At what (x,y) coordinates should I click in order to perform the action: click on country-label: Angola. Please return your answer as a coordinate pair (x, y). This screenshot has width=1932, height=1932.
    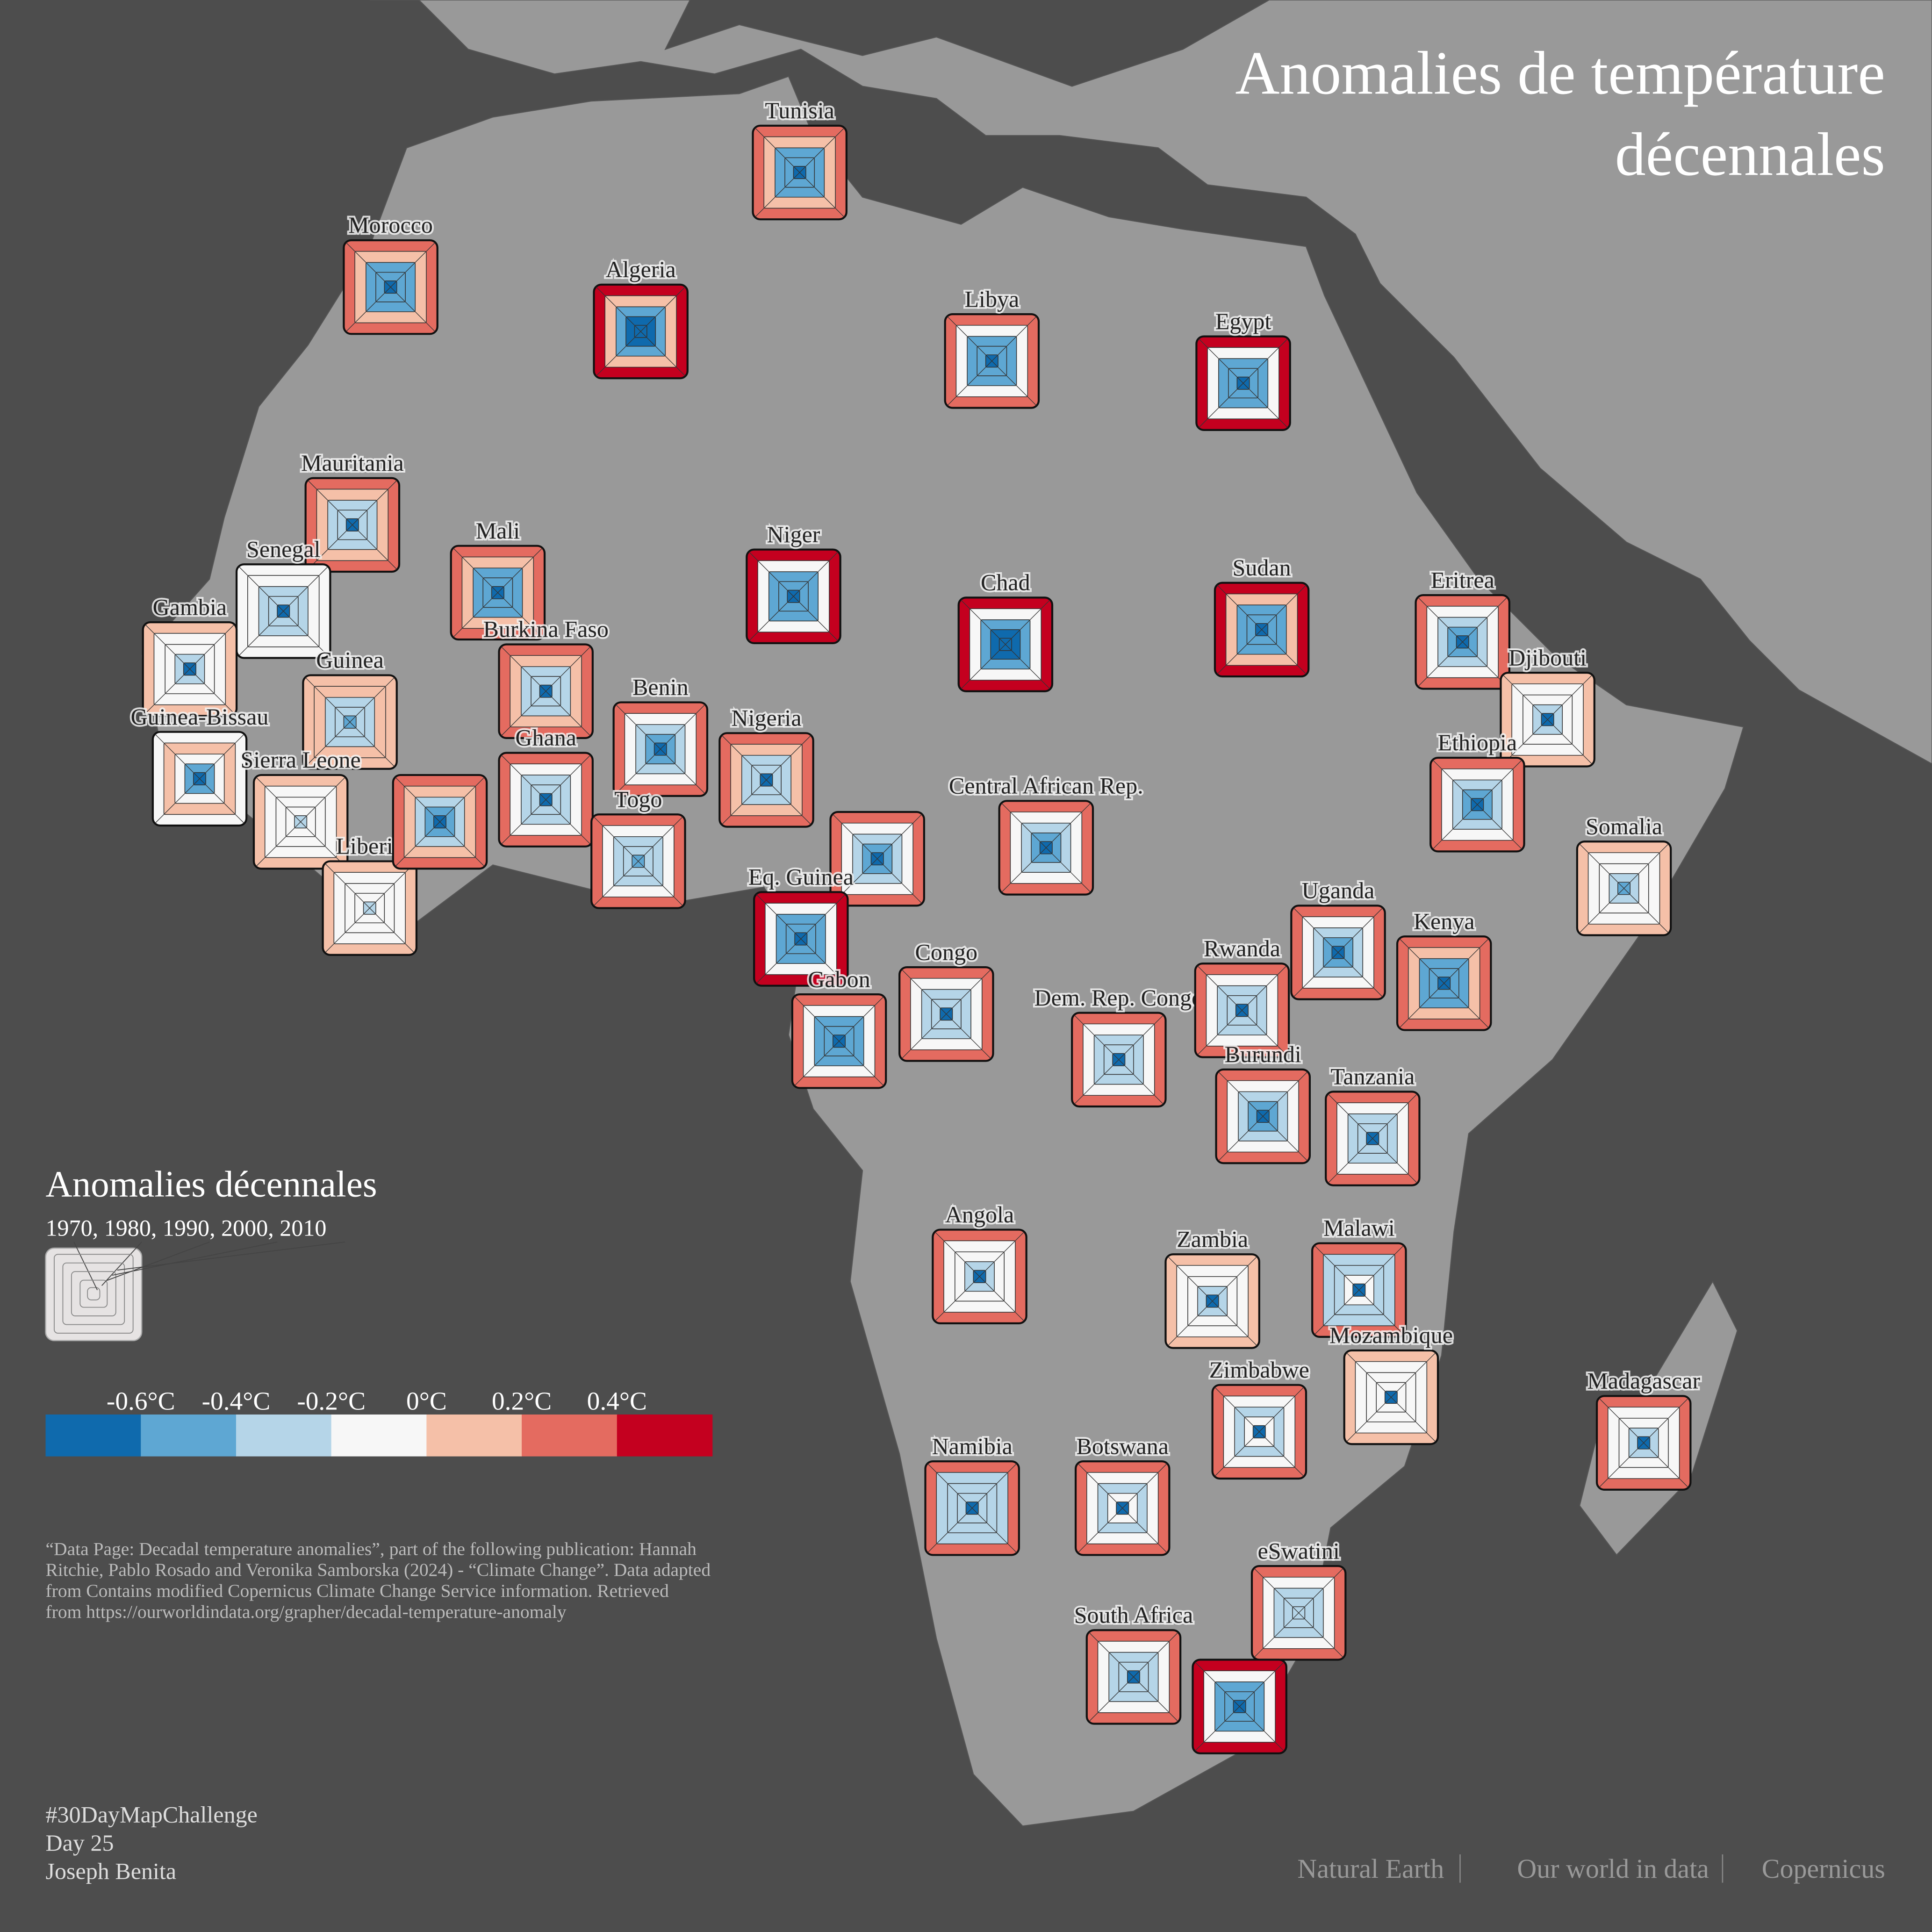
    Looking at the image, I should click on (979, 1214).